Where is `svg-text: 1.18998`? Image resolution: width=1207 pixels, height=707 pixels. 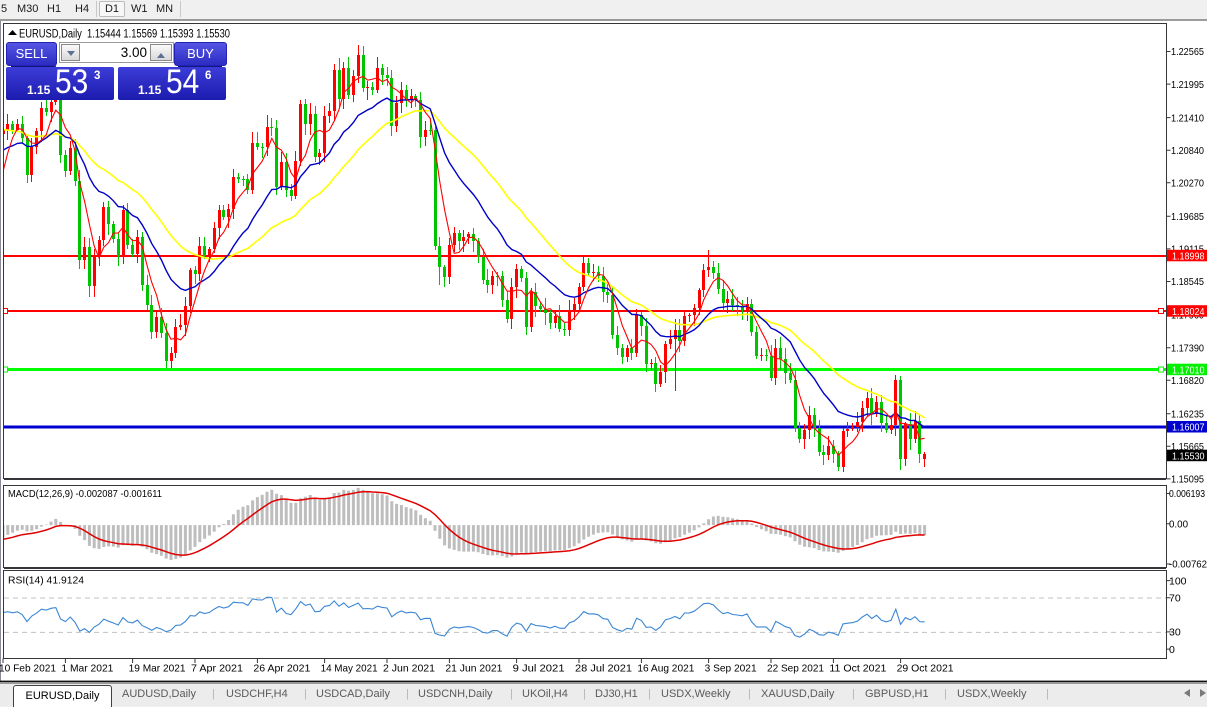
svg-text: 1.18998 is located at coordinates (1188, 256).